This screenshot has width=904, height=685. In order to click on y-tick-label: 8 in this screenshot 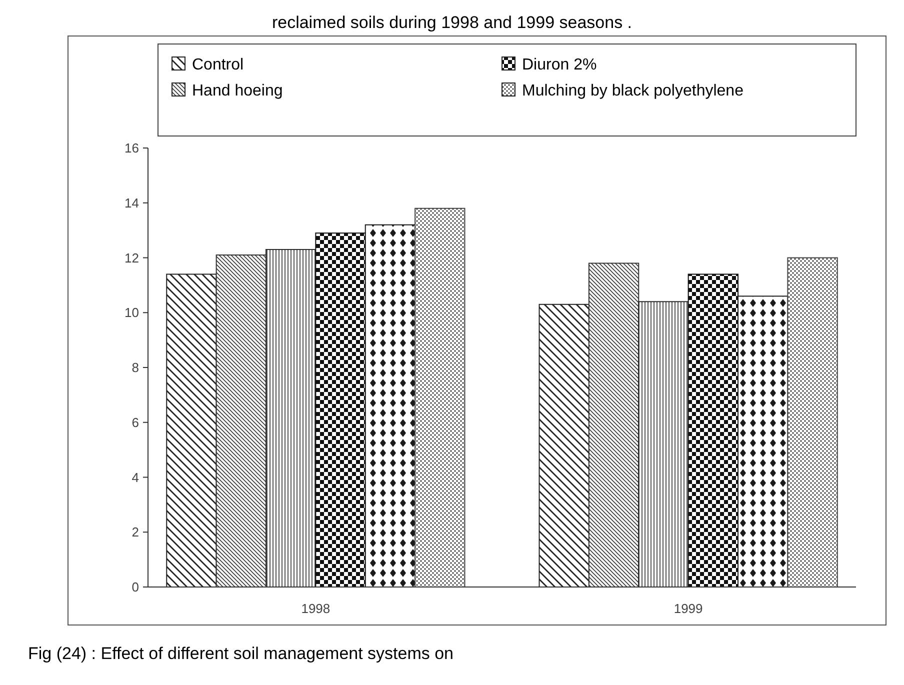, I will do `click(135, 368)`.